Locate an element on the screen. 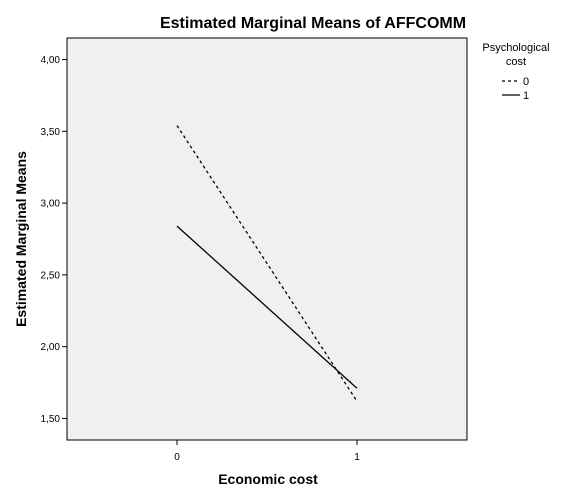  chart-title: Estimated Marginal Means of AFFCOMM is located at coordinates (313, 23).